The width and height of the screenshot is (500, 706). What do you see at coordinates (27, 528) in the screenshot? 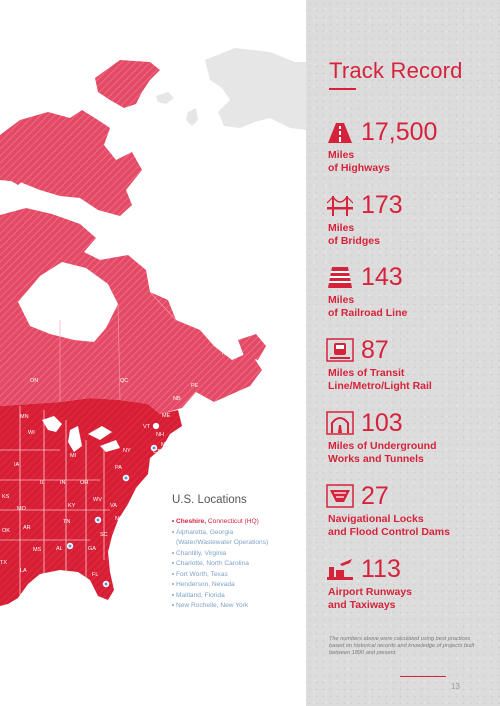
I see `map-label-ar: AR` at bounding box center [27, 528].